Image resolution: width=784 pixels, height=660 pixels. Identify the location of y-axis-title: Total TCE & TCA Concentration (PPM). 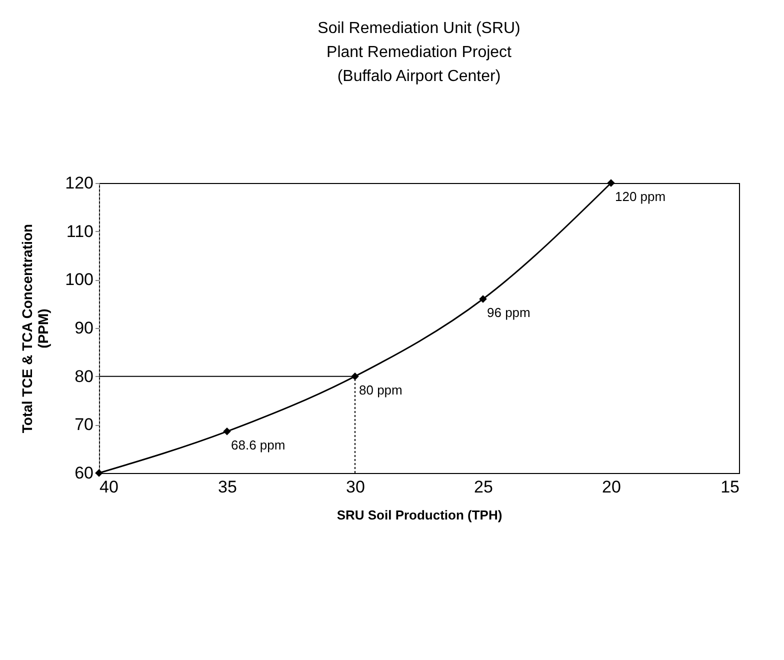
(35, 329).